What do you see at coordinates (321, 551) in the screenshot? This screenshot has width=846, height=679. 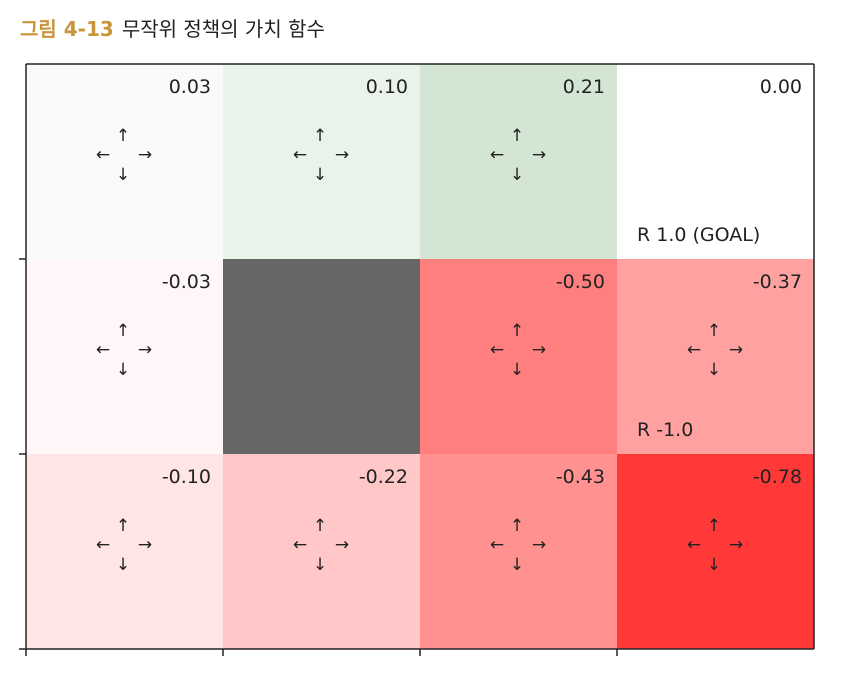 I see `cell-r2-c1` at bounding box center [321, 551].